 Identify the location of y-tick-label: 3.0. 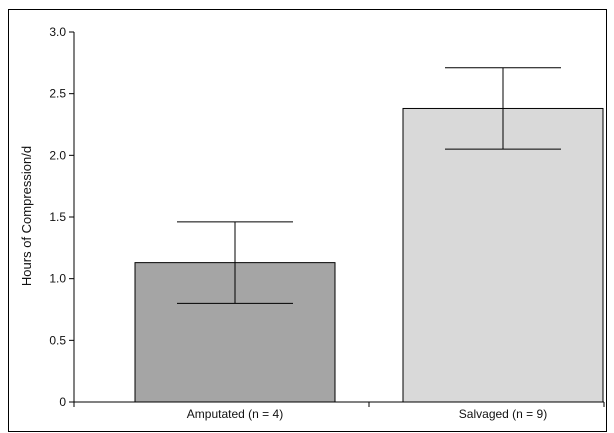
(57, 32).